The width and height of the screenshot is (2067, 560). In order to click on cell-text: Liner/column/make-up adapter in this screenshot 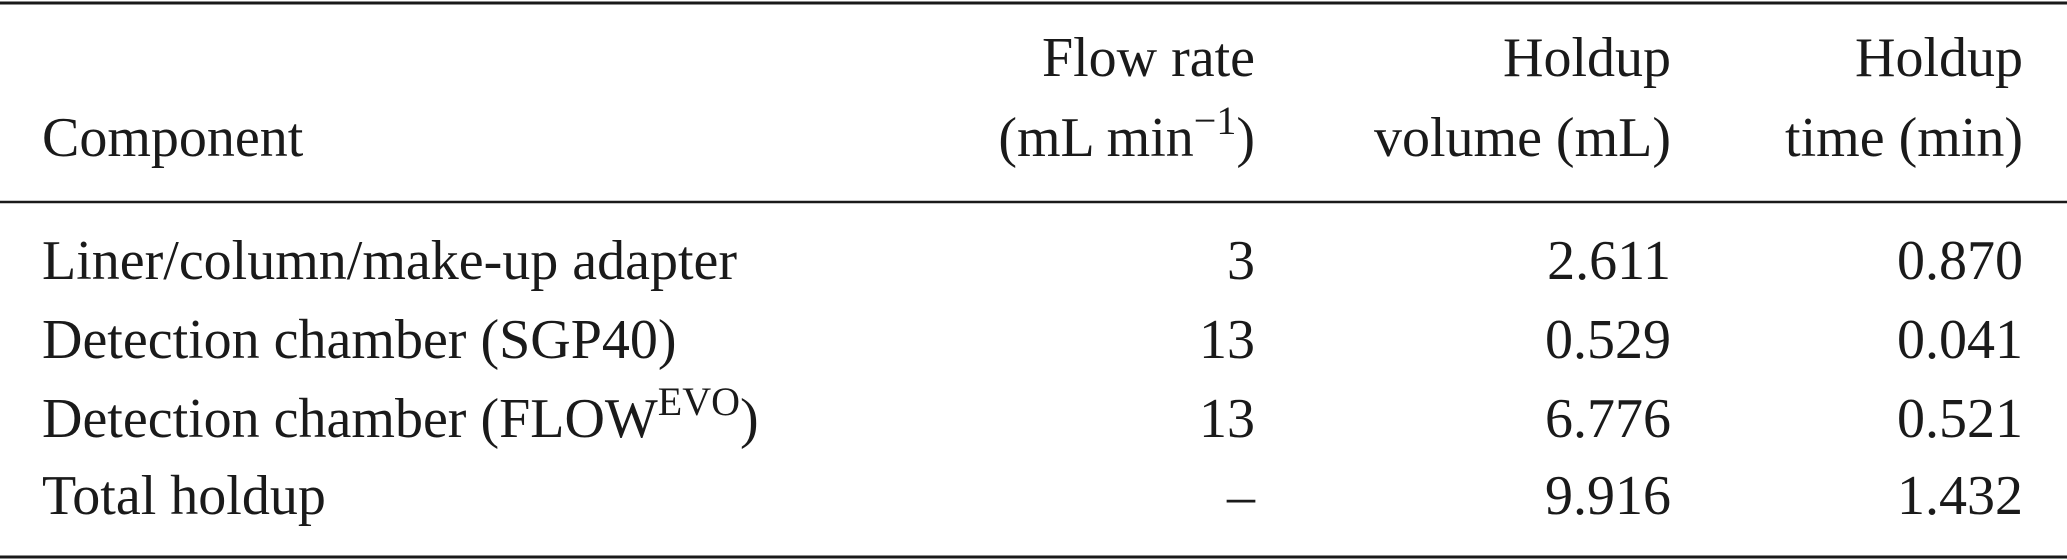, I will do `click(389, 261)`.